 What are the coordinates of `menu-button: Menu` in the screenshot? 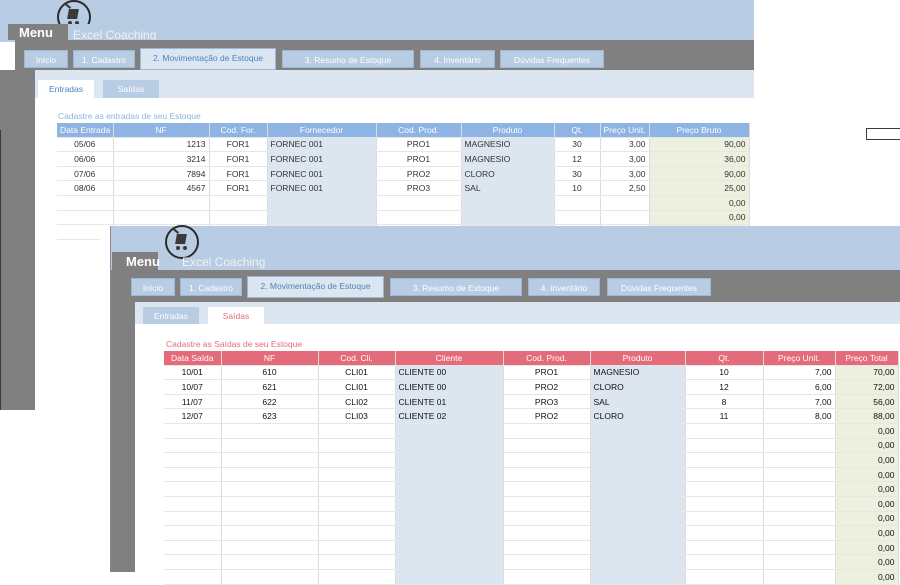 It's located at (143, 261).